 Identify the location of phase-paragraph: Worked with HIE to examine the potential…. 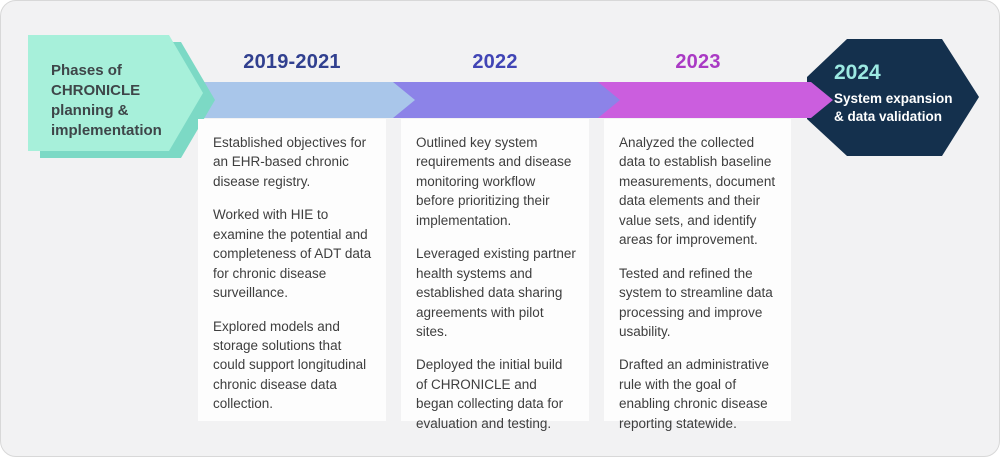
(292, 254).